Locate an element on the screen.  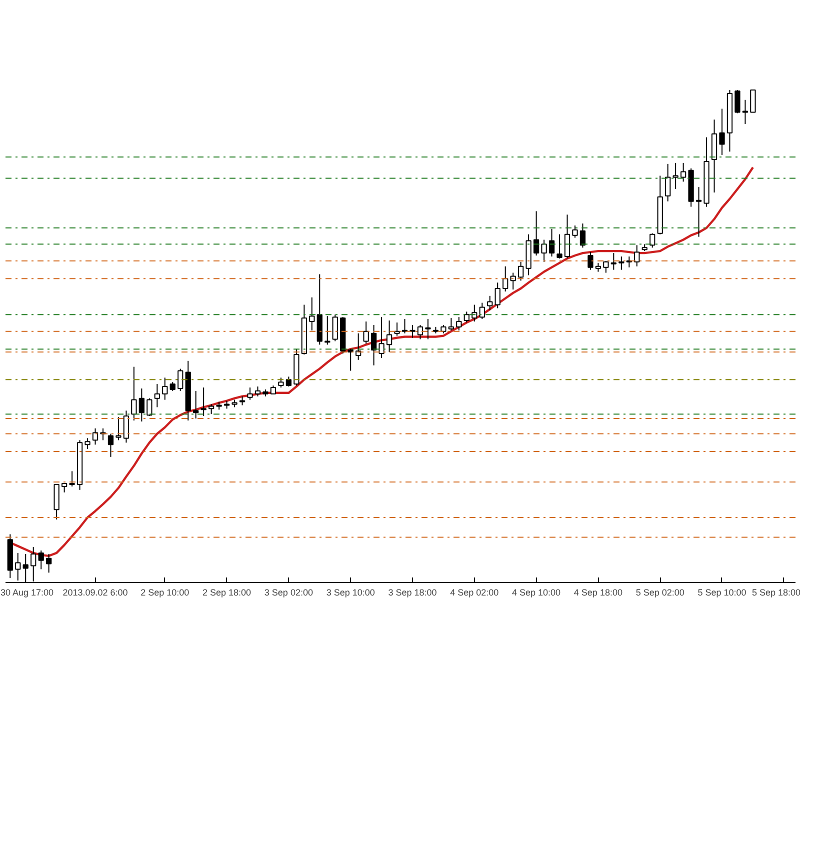
x-tick-label: 2 Sep 18:00 is located at coordinates (227, 593).